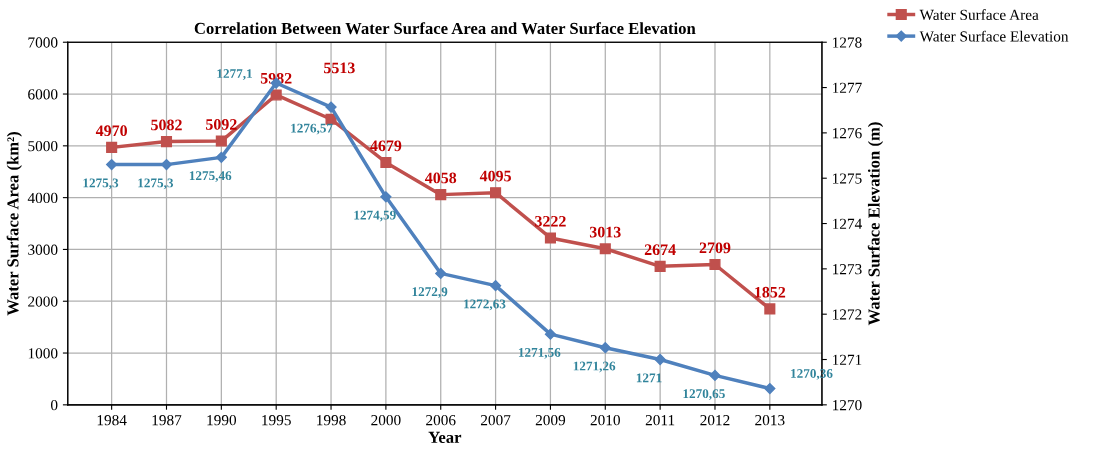  What do you see at coordinates (111, 131) in the screenshot?
I see `data-label: 4970` at bounding box center [111, 131].